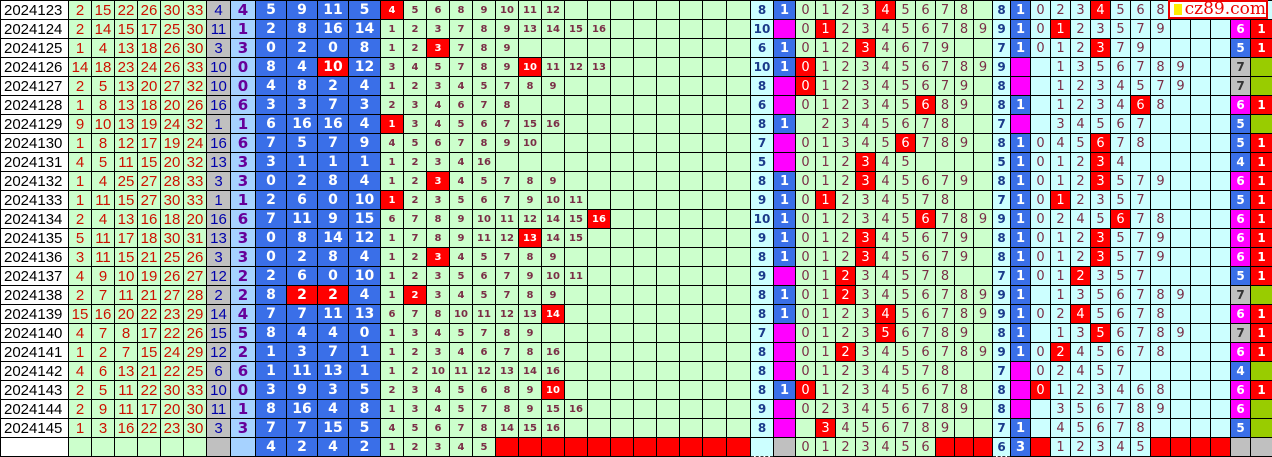 This screenshot has width=1272, height=457. I want to click on derived-value: 1, so click(364, 162).